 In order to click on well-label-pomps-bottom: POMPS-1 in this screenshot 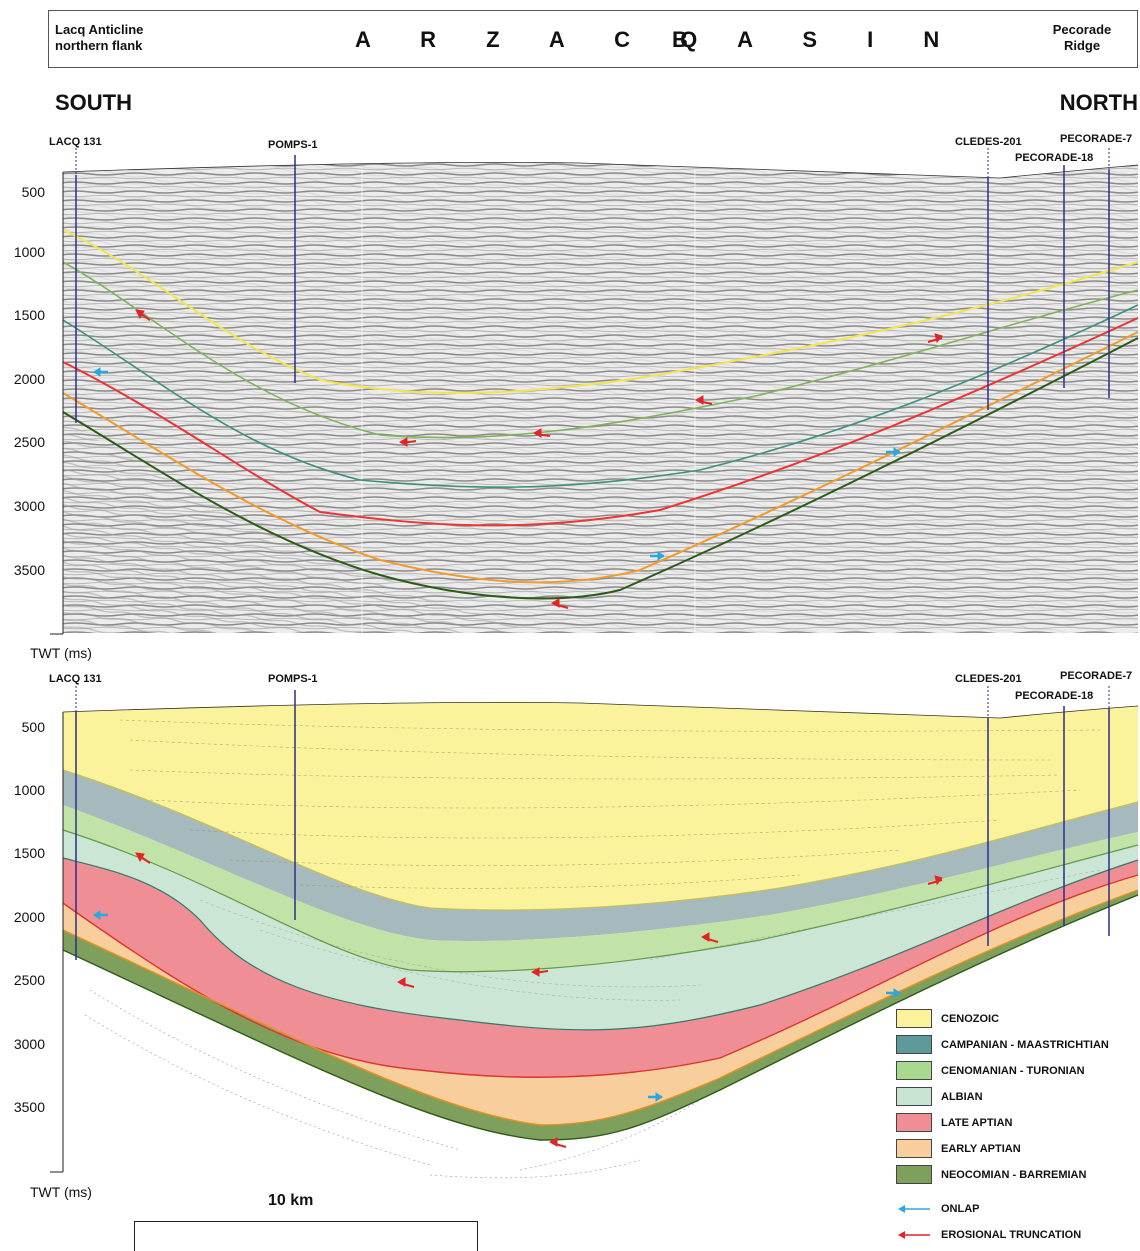, I will do `click(293, 679)`.